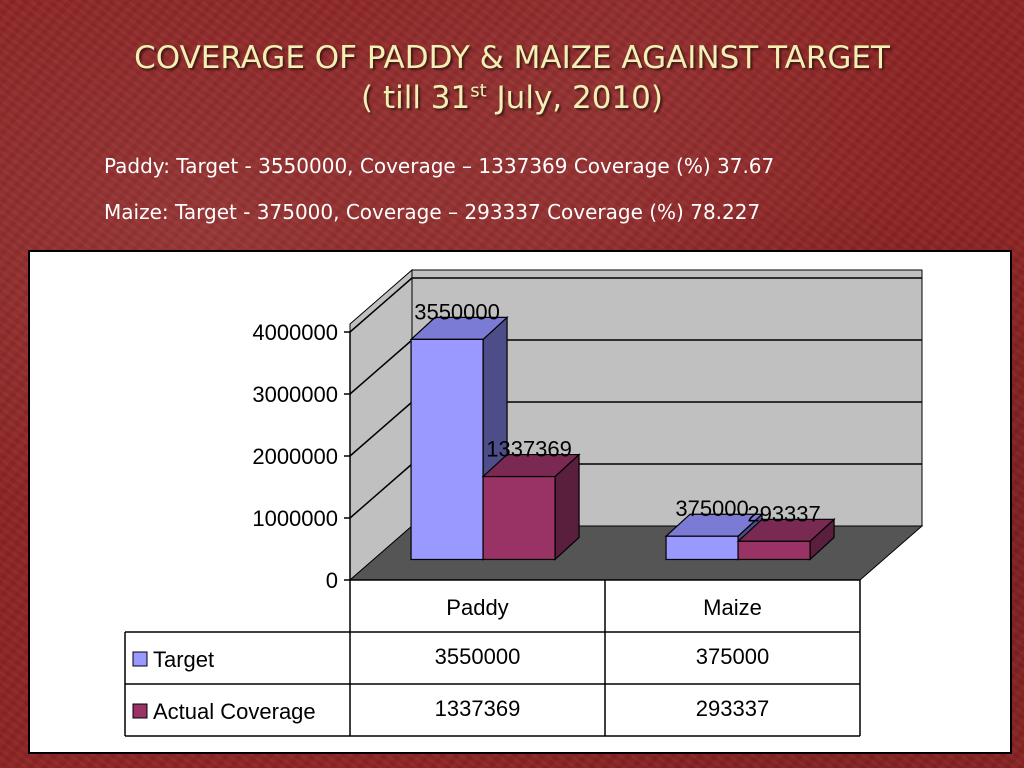 The width and height of the screenshot is (1024, 768). Describe the element at coordinates (711, 508) in the screenshot. I see `data-label: 375000` at that location.